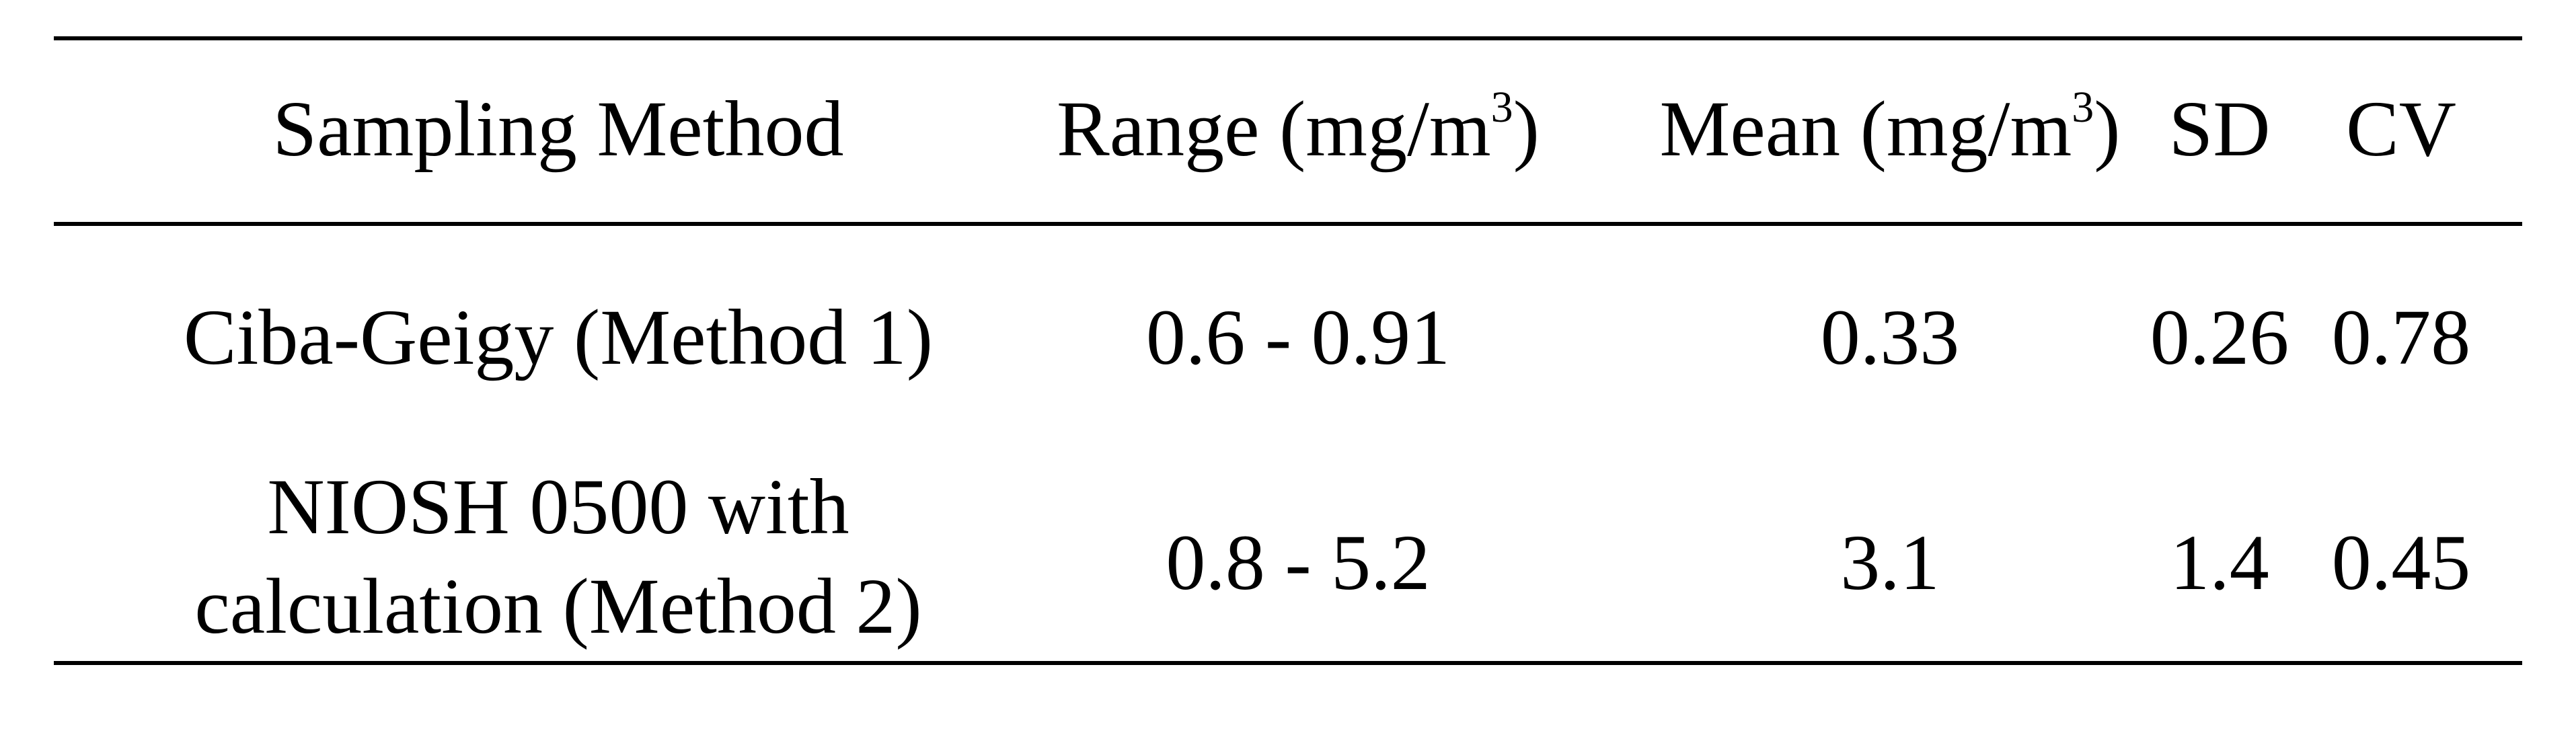  Describe the element at coordinates (1298, 562) in the screenshot. I see `row-2-range: 0.8 - 5.2` at that location.